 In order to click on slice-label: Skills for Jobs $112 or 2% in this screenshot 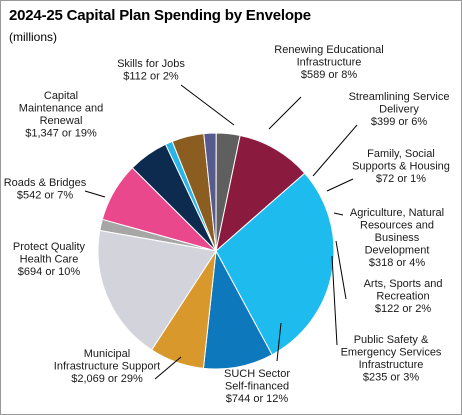, I will do `click(151, 70)`.